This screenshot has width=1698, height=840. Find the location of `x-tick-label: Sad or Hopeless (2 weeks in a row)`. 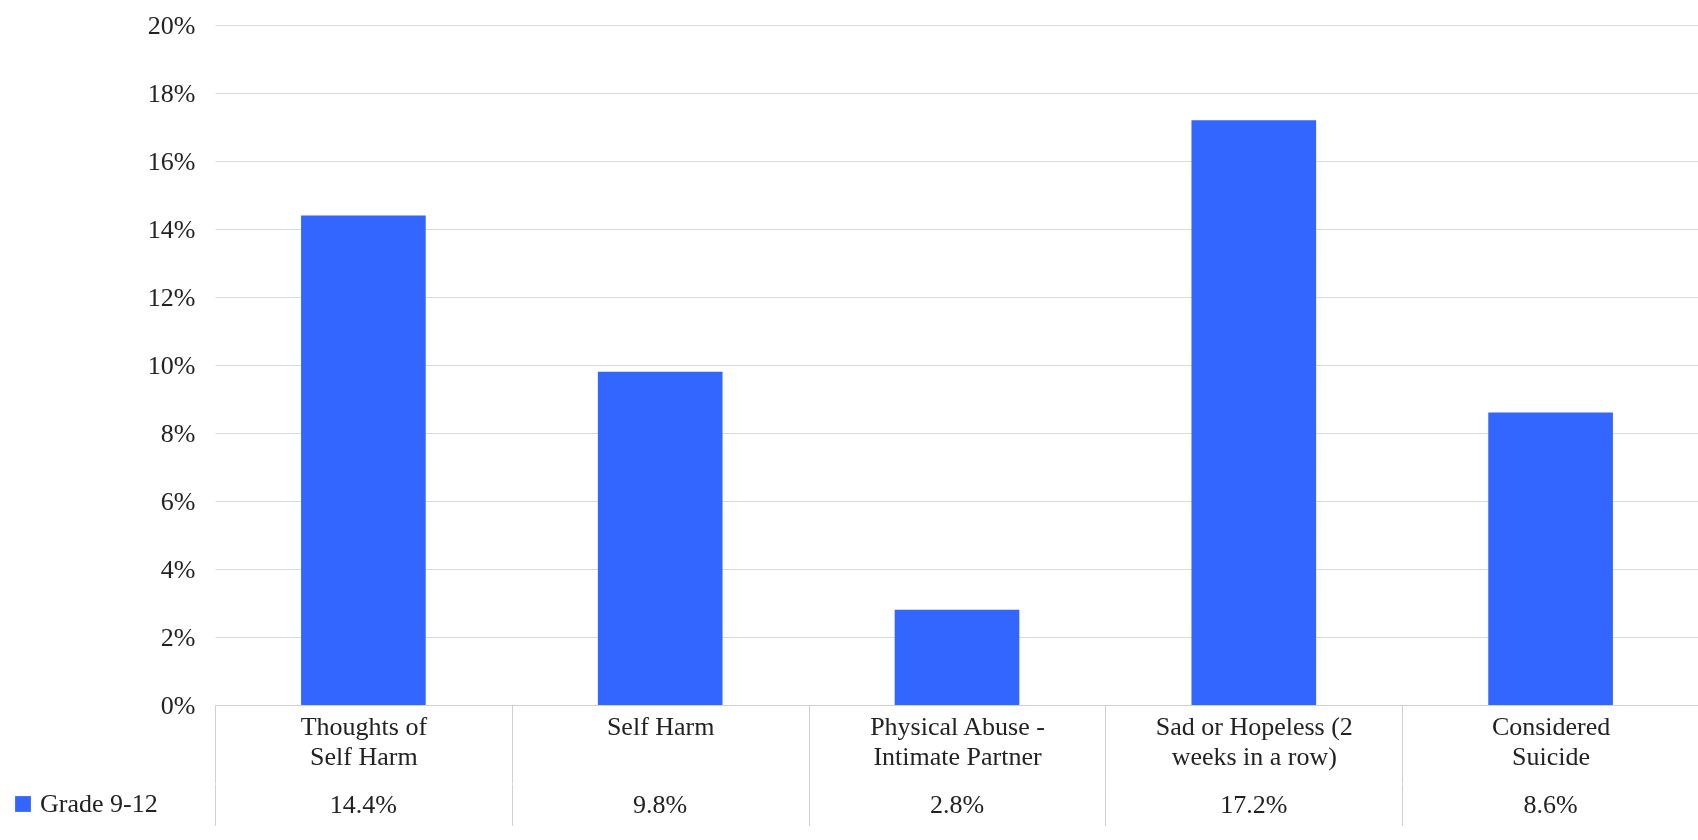

x-tick-label: Sad or Hopeless (2 weeks in a row) is located at coordinates (1254, 741).